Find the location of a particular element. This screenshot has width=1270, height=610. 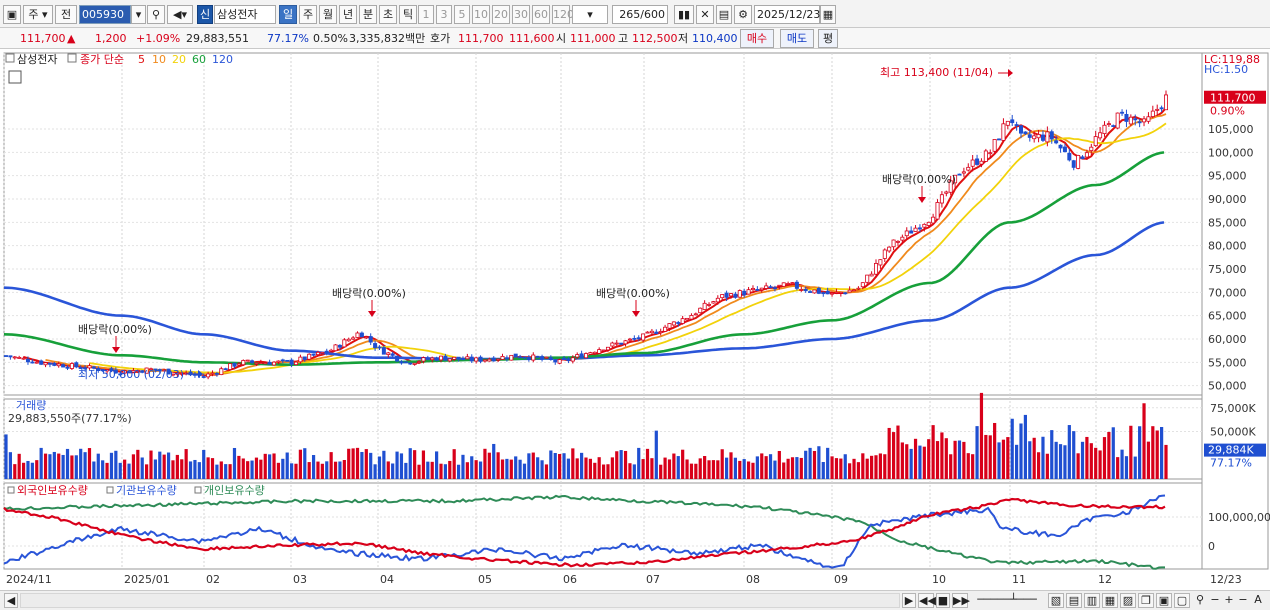

interval-button: 1 is located at coordinates (426, 14).